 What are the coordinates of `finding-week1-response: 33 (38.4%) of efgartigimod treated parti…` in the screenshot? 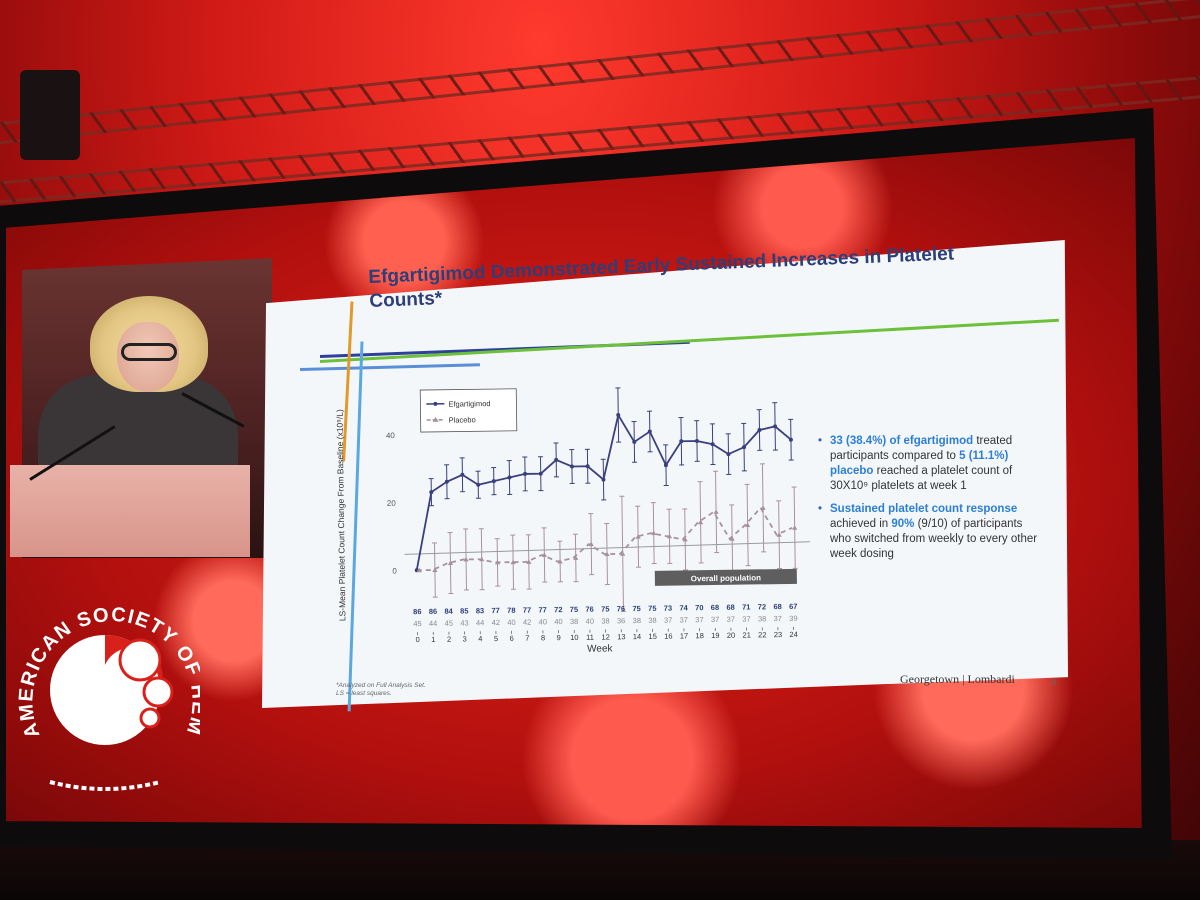 It's located at (932, 464).